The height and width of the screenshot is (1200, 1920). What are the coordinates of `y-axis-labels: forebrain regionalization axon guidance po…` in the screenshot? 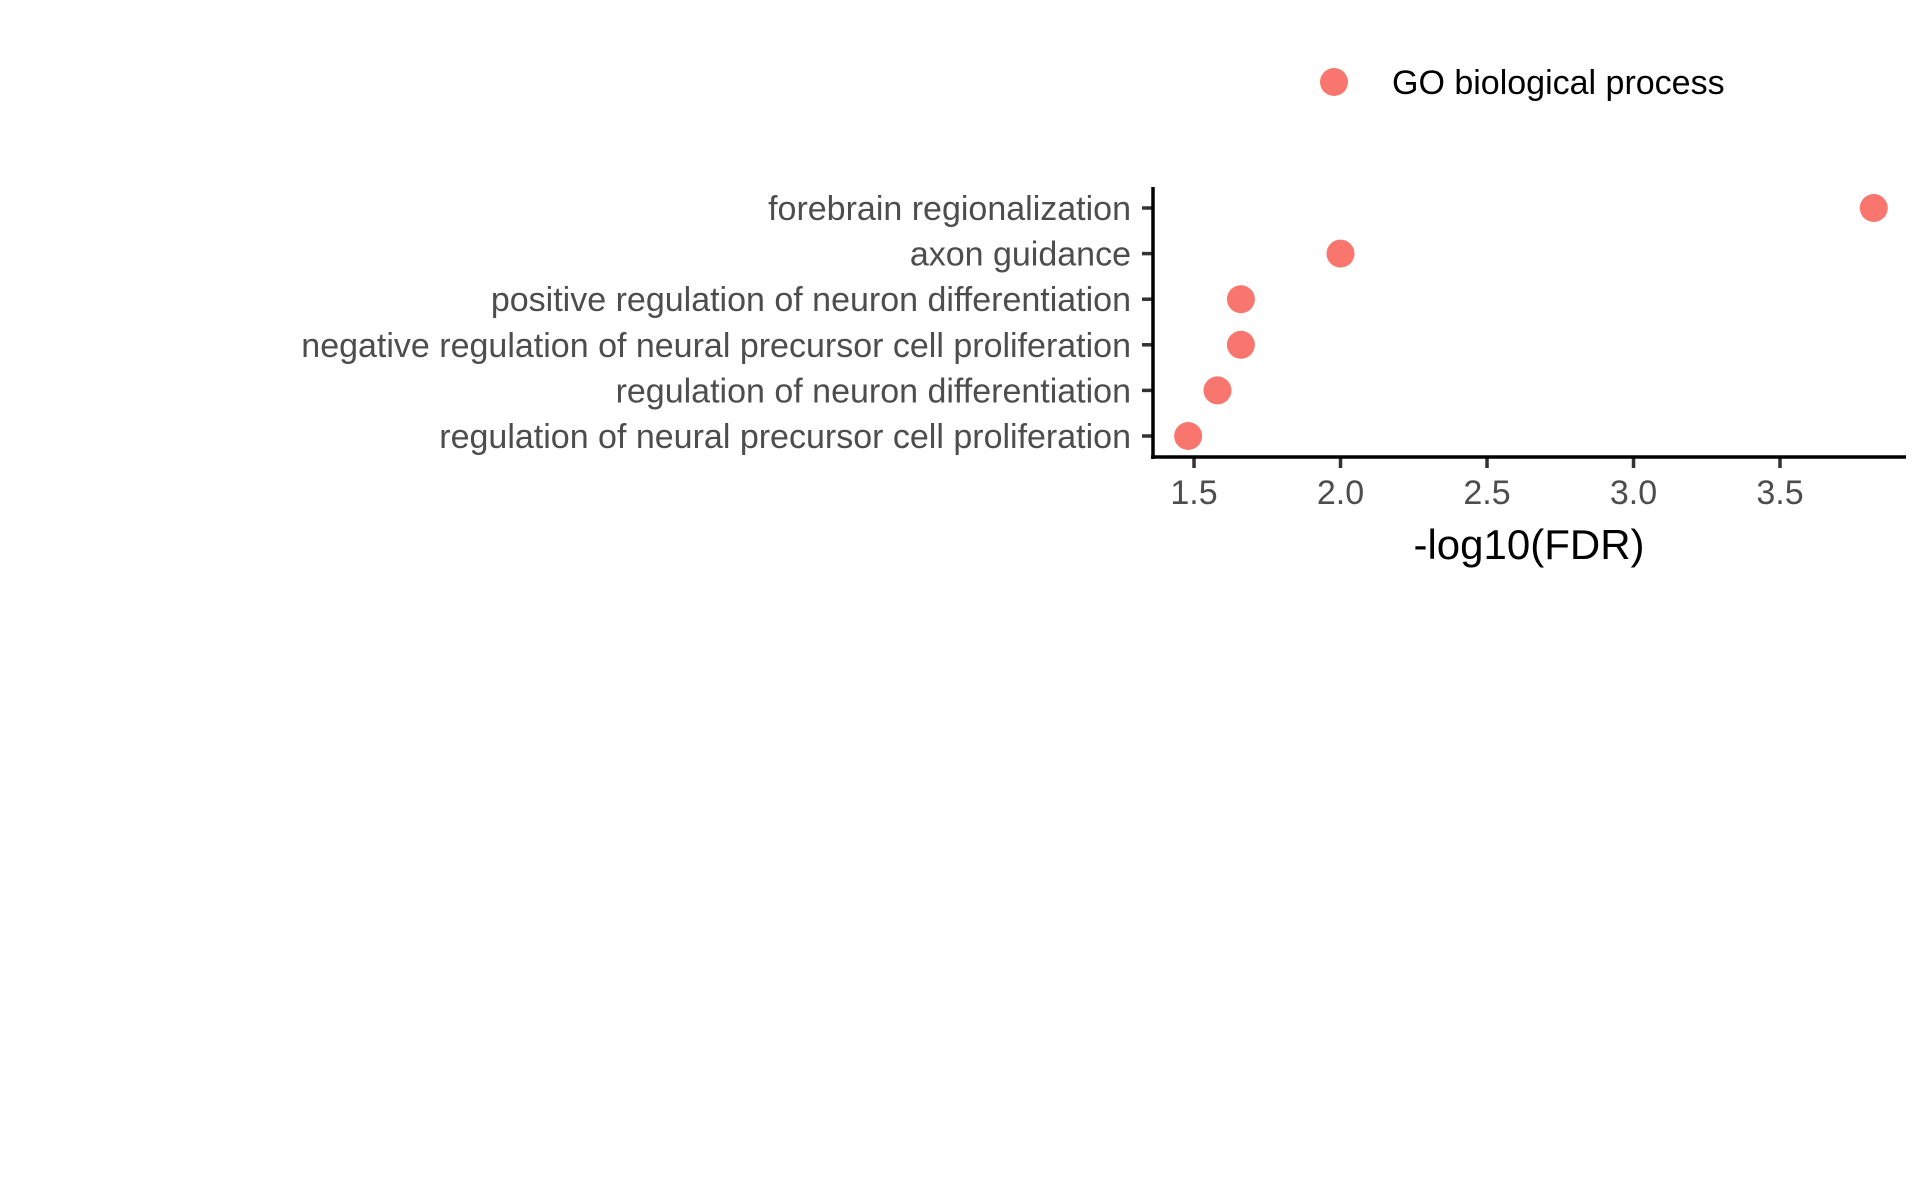 It's located at (716, 323).